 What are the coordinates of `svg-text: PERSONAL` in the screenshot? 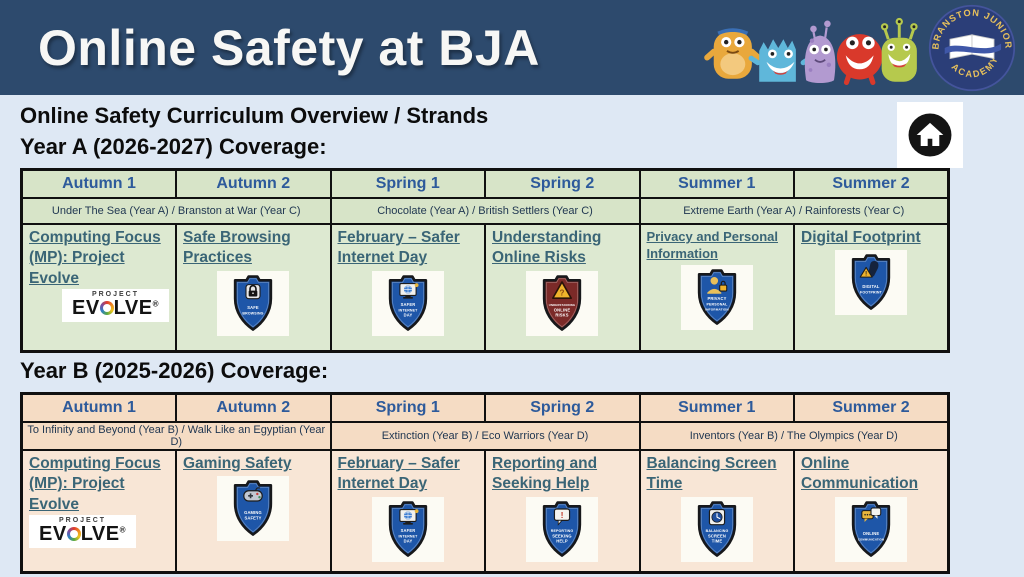 It's located at (717, 305).